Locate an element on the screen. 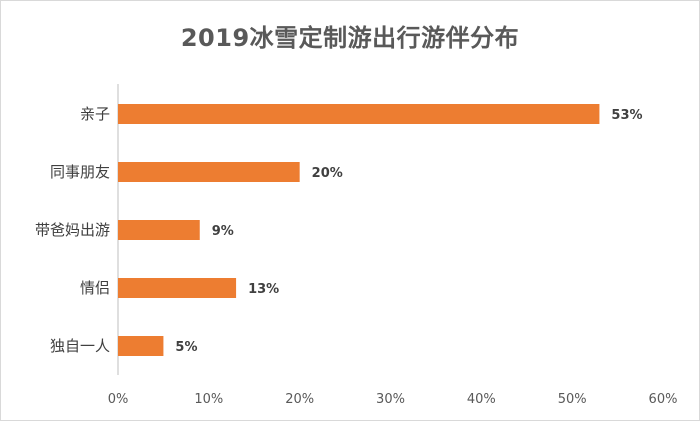 The image size is (700, 421). data-label: 5% is located at coordinates (186, 347).